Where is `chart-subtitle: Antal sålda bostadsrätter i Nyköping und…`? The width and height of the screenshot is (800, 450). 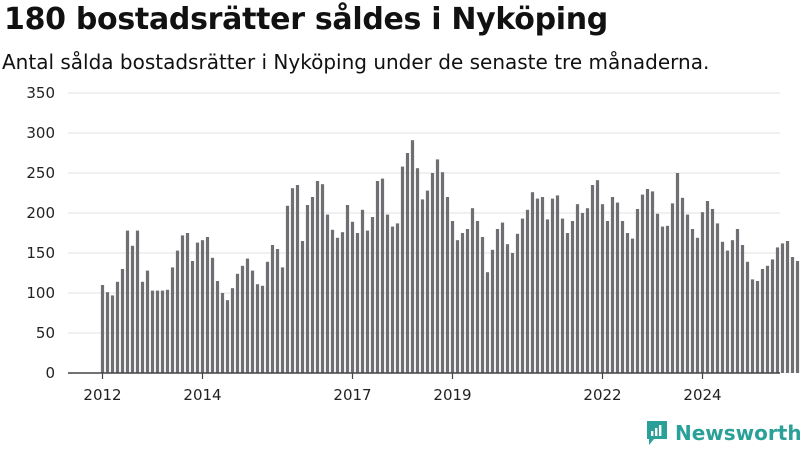 chart-subtitle: Antal sålda bostadsrätter i Nyköping und… is located at coordinates (356, 62).